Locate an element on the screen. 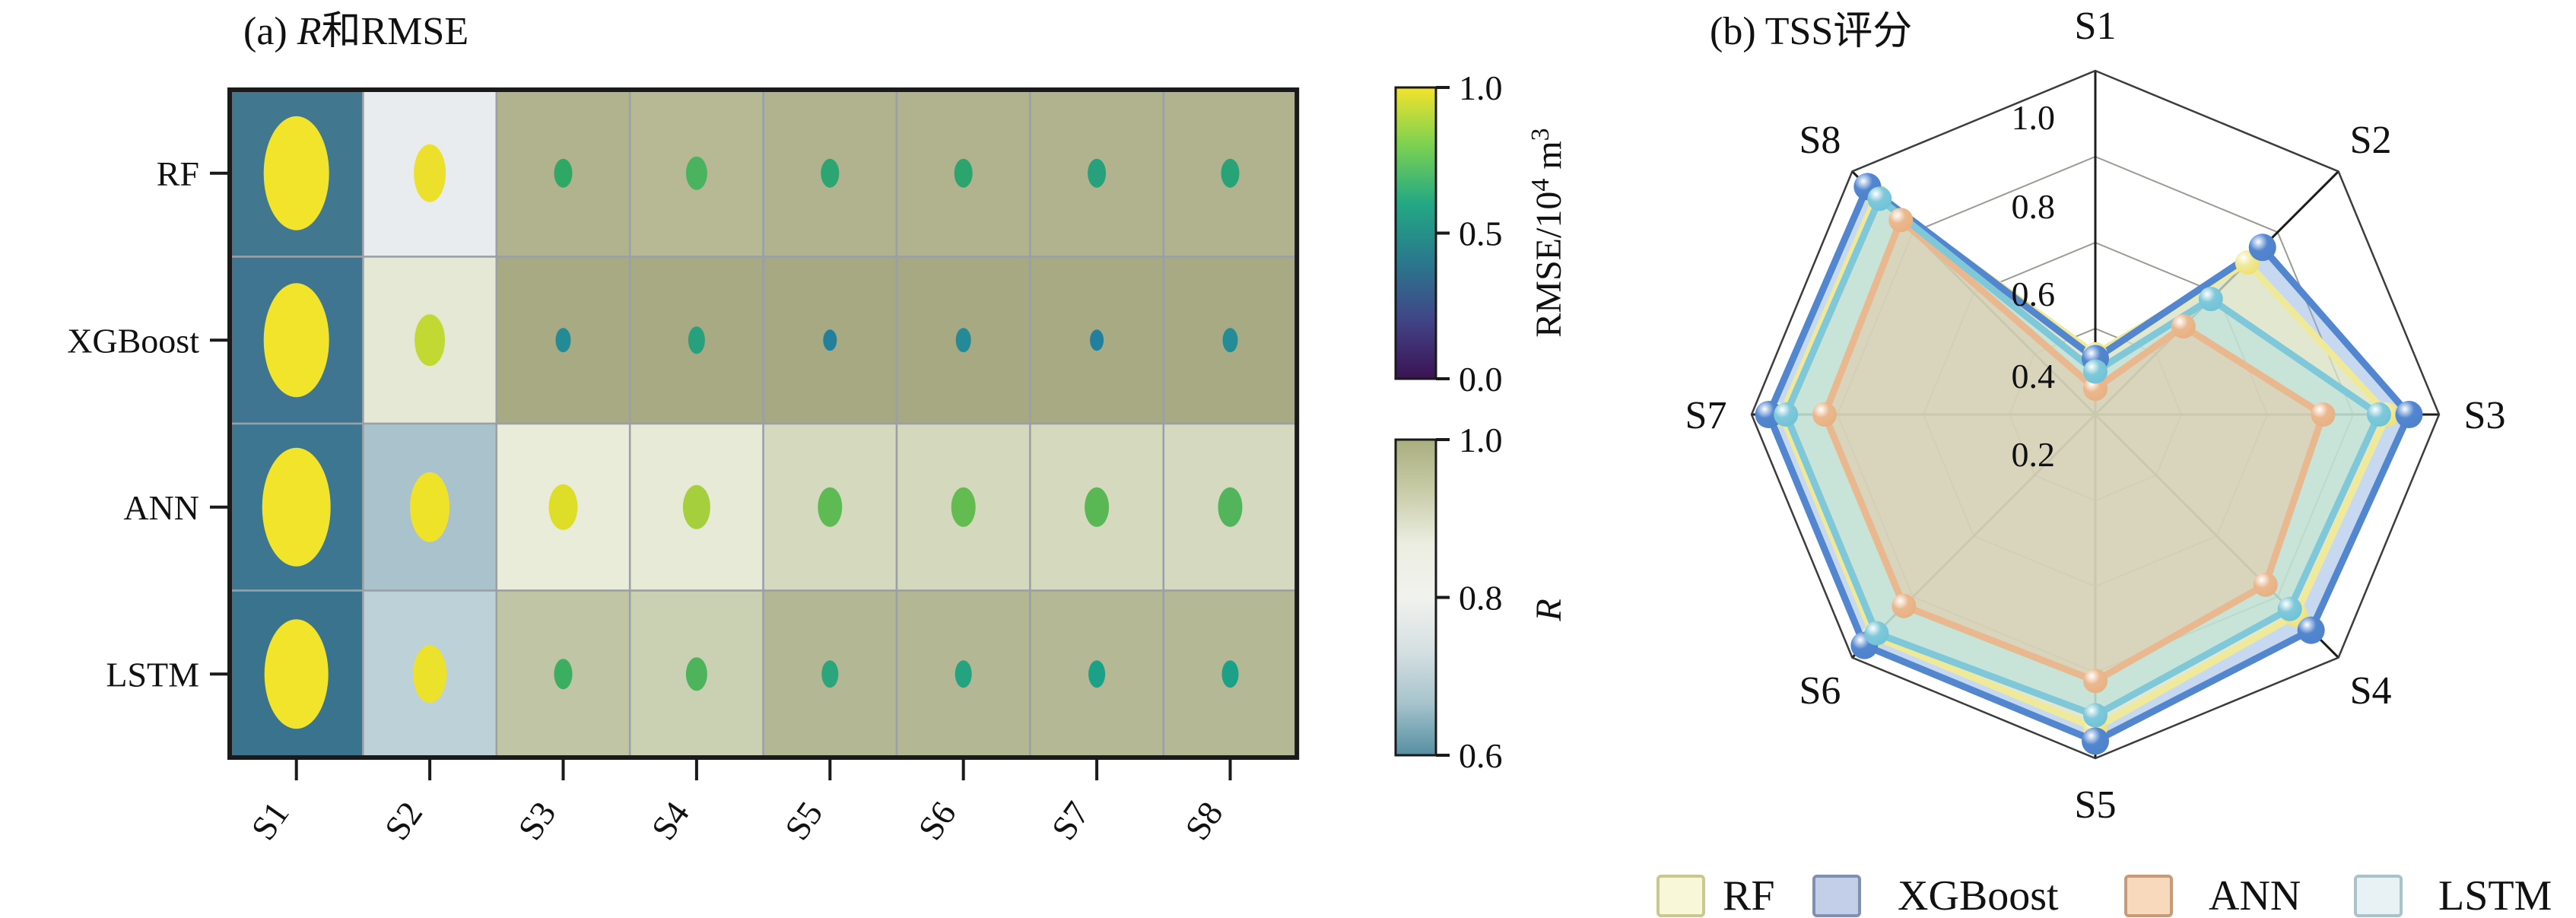  rmse-cbar-title: RMSE/104 m3 is located at coordinates (1547, 232).